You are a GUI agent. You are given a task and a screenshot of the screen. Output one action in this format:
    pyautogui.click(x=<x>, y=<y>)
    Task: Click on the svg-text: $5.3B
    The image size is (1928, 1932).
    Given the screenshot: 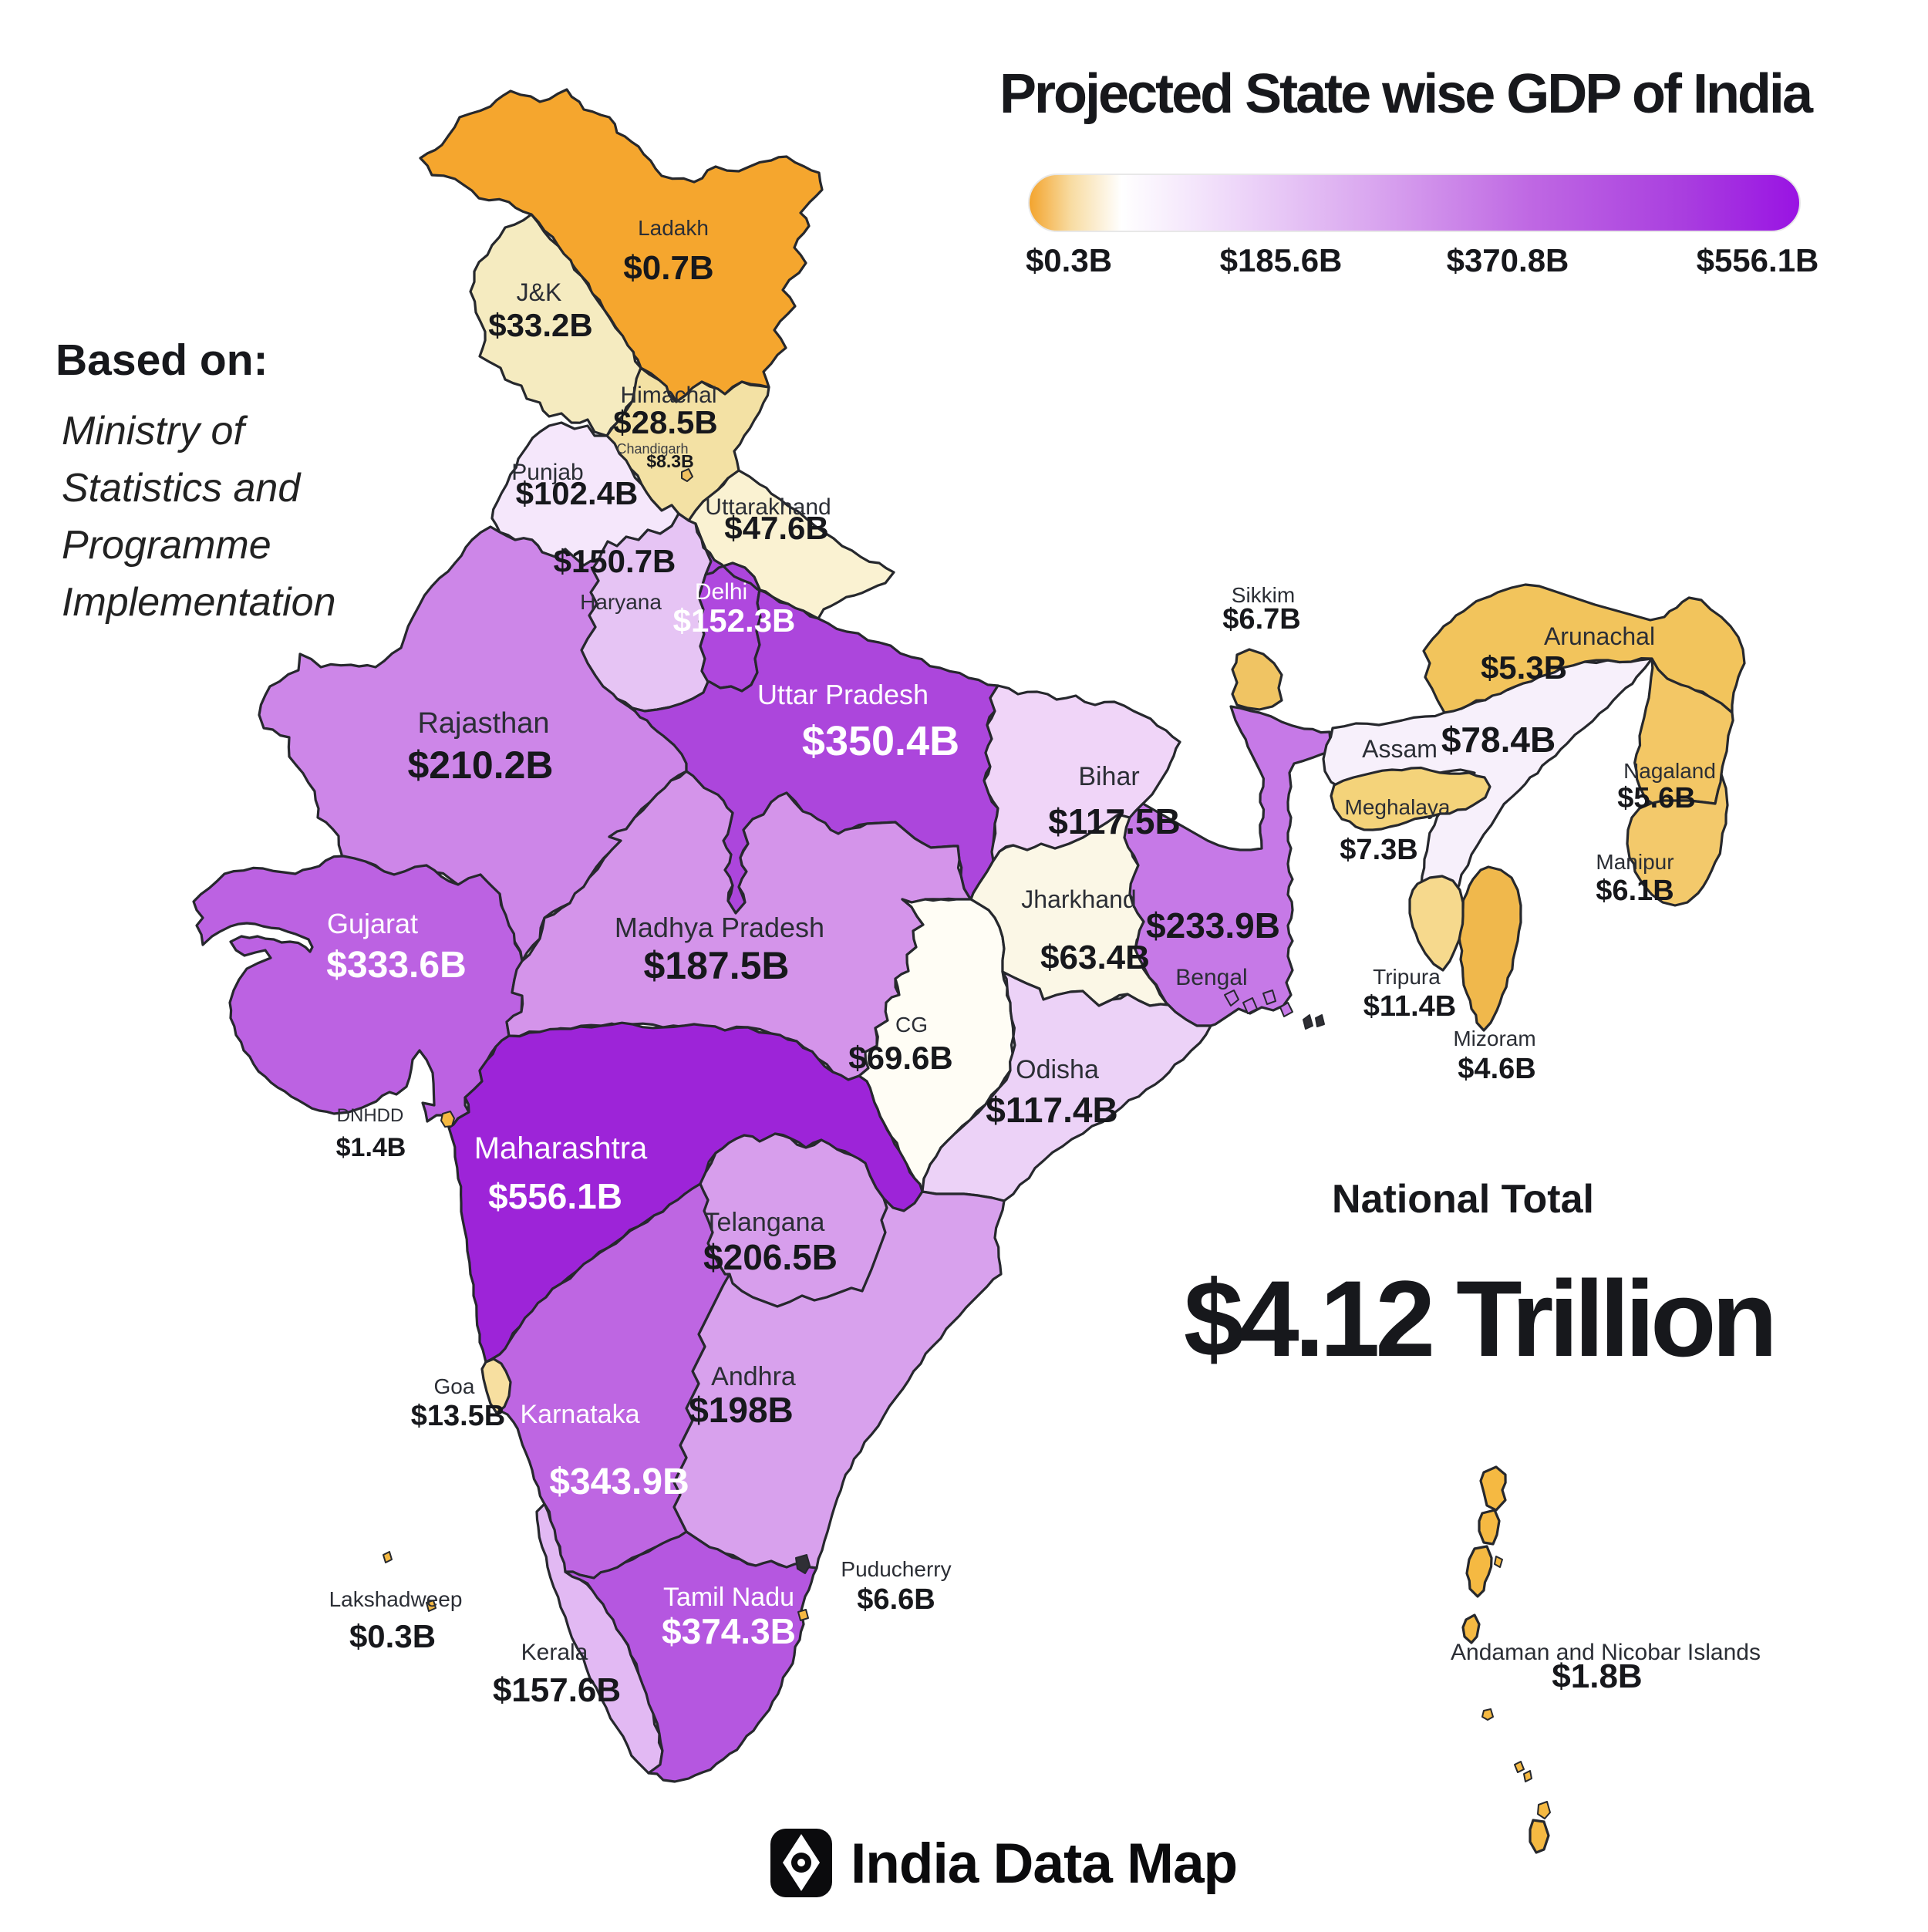 What is the action you would take?
    pyautogui.click(x=1524, y=667)
    